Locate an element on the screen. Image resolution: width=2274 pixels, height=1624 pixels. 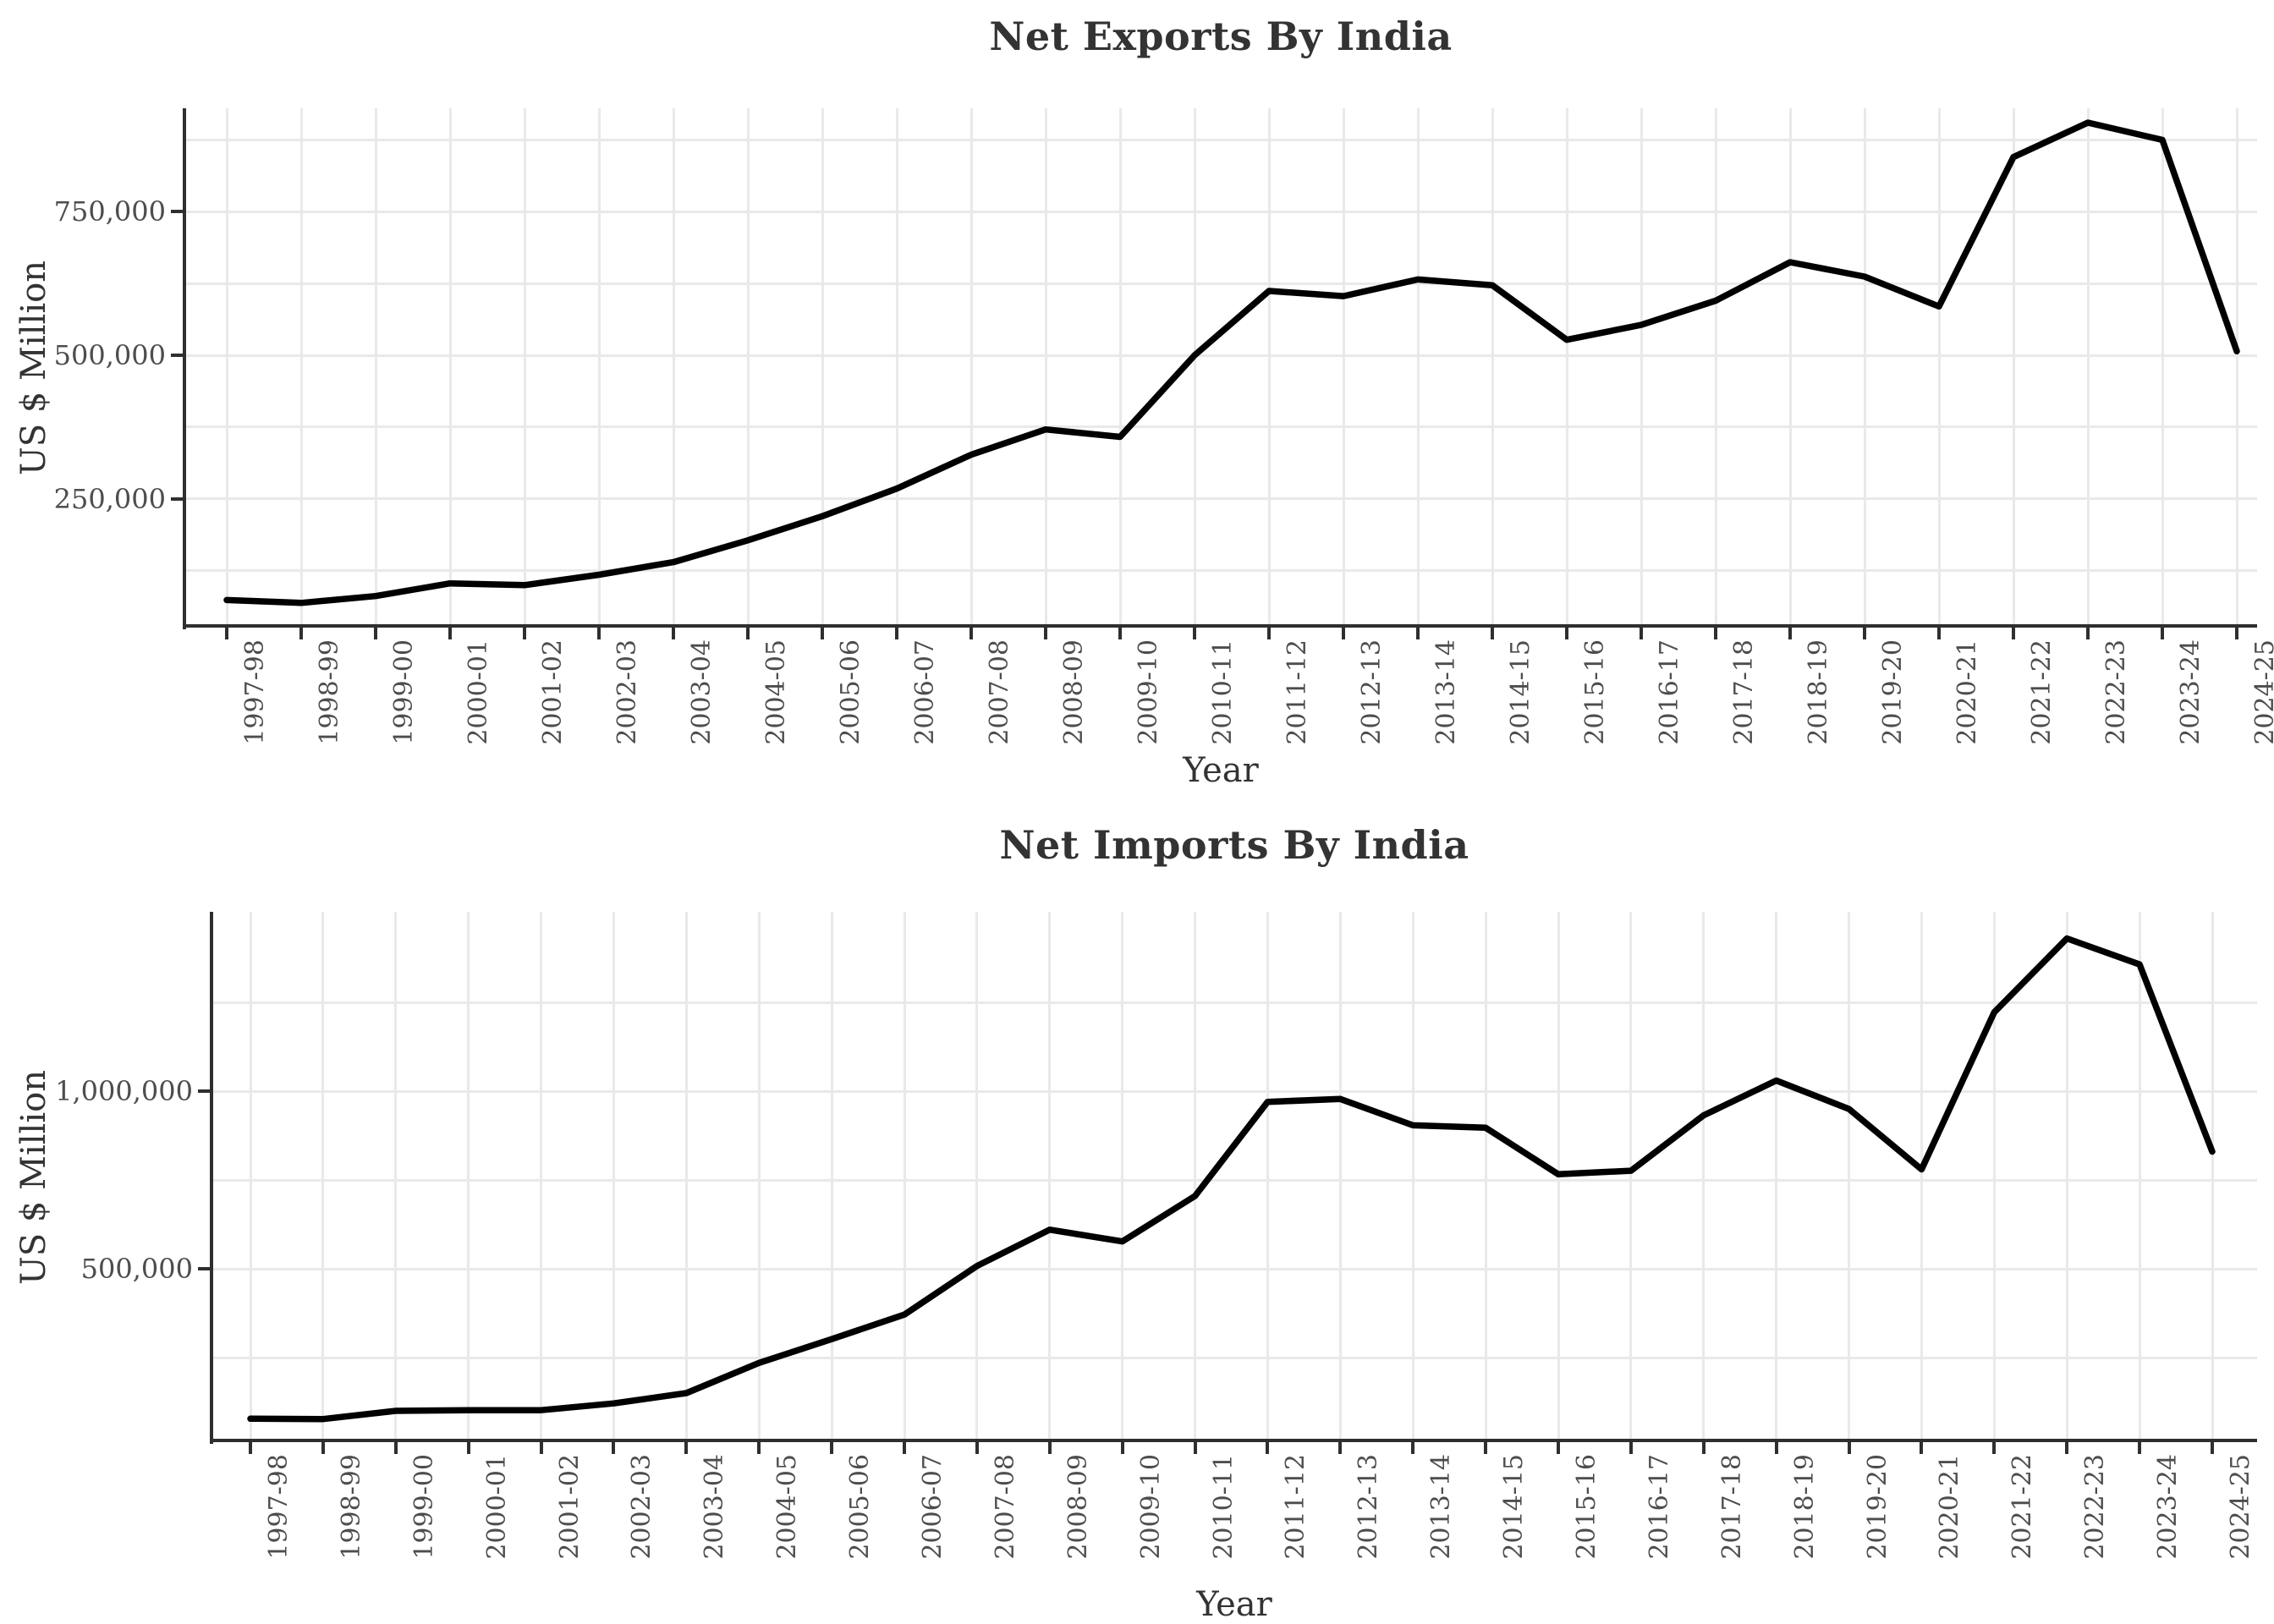
x-tick-label: 2011-12 is located at coordinates (1296, 1507).